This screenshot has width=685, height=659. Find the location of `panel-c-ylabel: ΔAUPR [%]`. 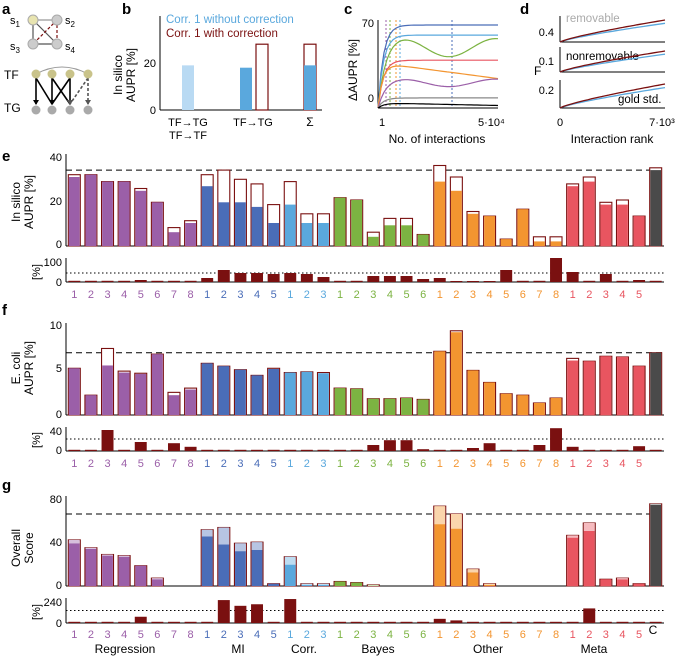

panel-c-ylabel: ΔAUPR [%] is located at coordinates (353, 70).